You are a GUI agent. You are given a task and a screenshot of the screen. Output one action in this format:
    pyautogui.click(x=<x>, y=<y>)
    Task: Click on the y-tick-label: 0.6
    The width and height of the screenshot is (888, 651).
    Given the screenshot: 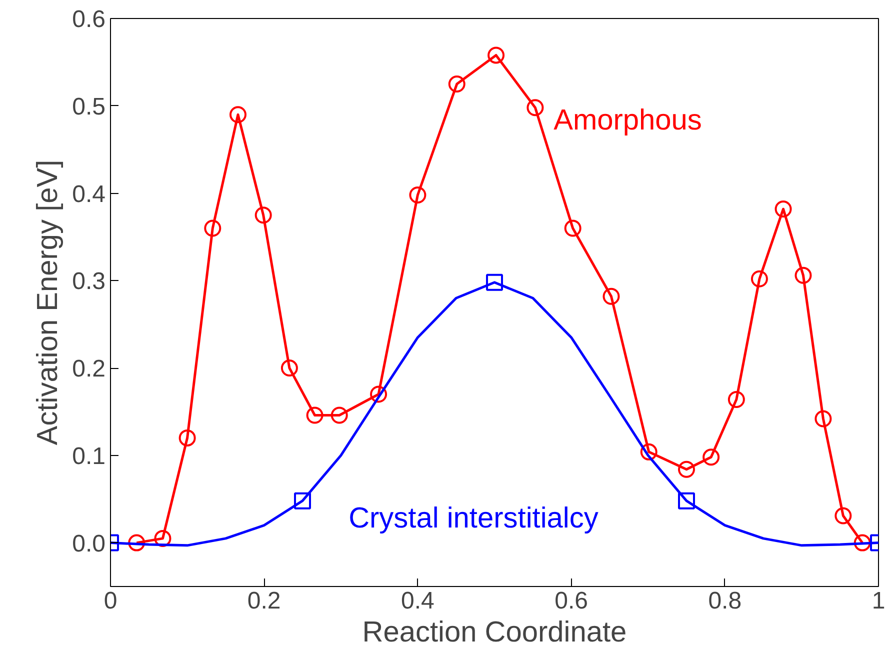 What is the action you would take?
    pyautogui.click(x=89, y=19)
    